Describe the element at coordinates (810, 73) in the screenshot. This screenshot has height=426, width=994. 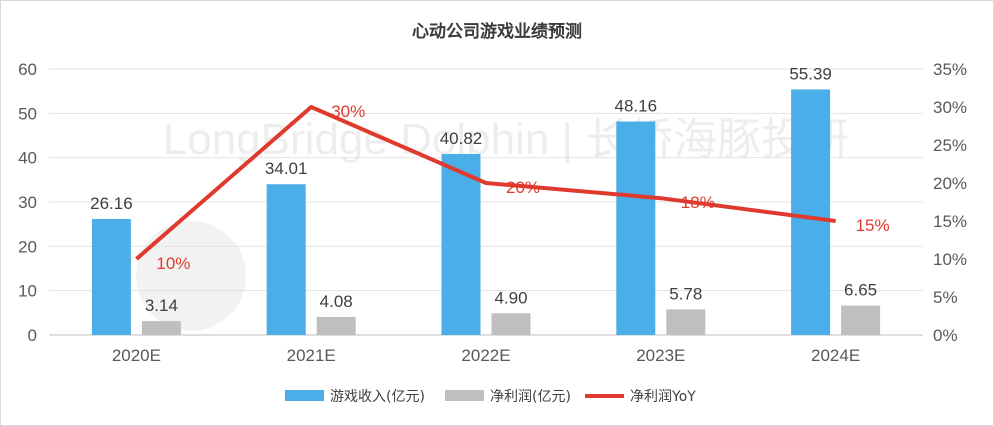
I see `bar-value-label: 55.39` at that location.